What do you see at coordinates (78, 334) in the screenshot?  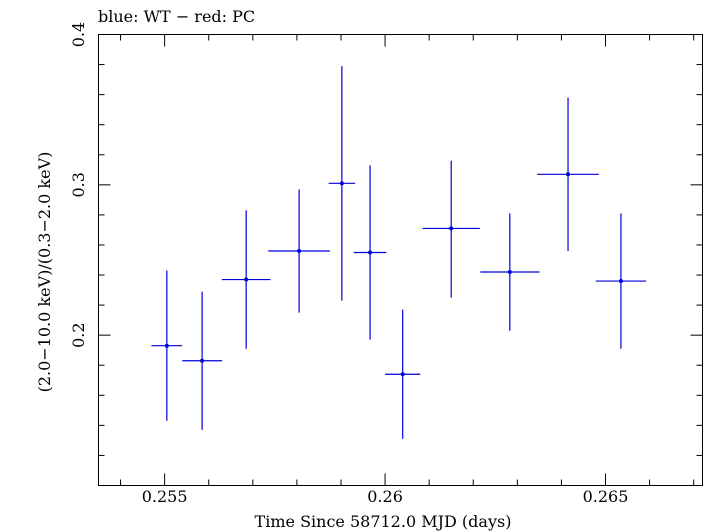 I see `y-tick-label: 0.2` at bounding box center [78, 334].